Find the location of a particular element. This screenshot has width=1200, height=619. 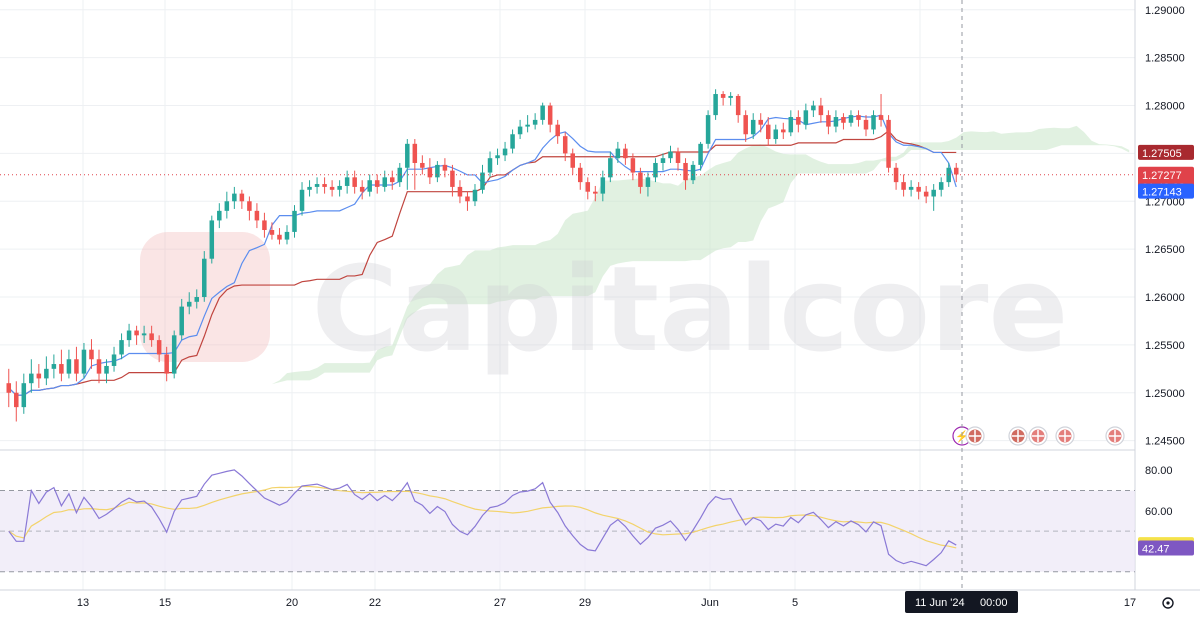

rsi-ma-line is located at coordinates (482, 517).